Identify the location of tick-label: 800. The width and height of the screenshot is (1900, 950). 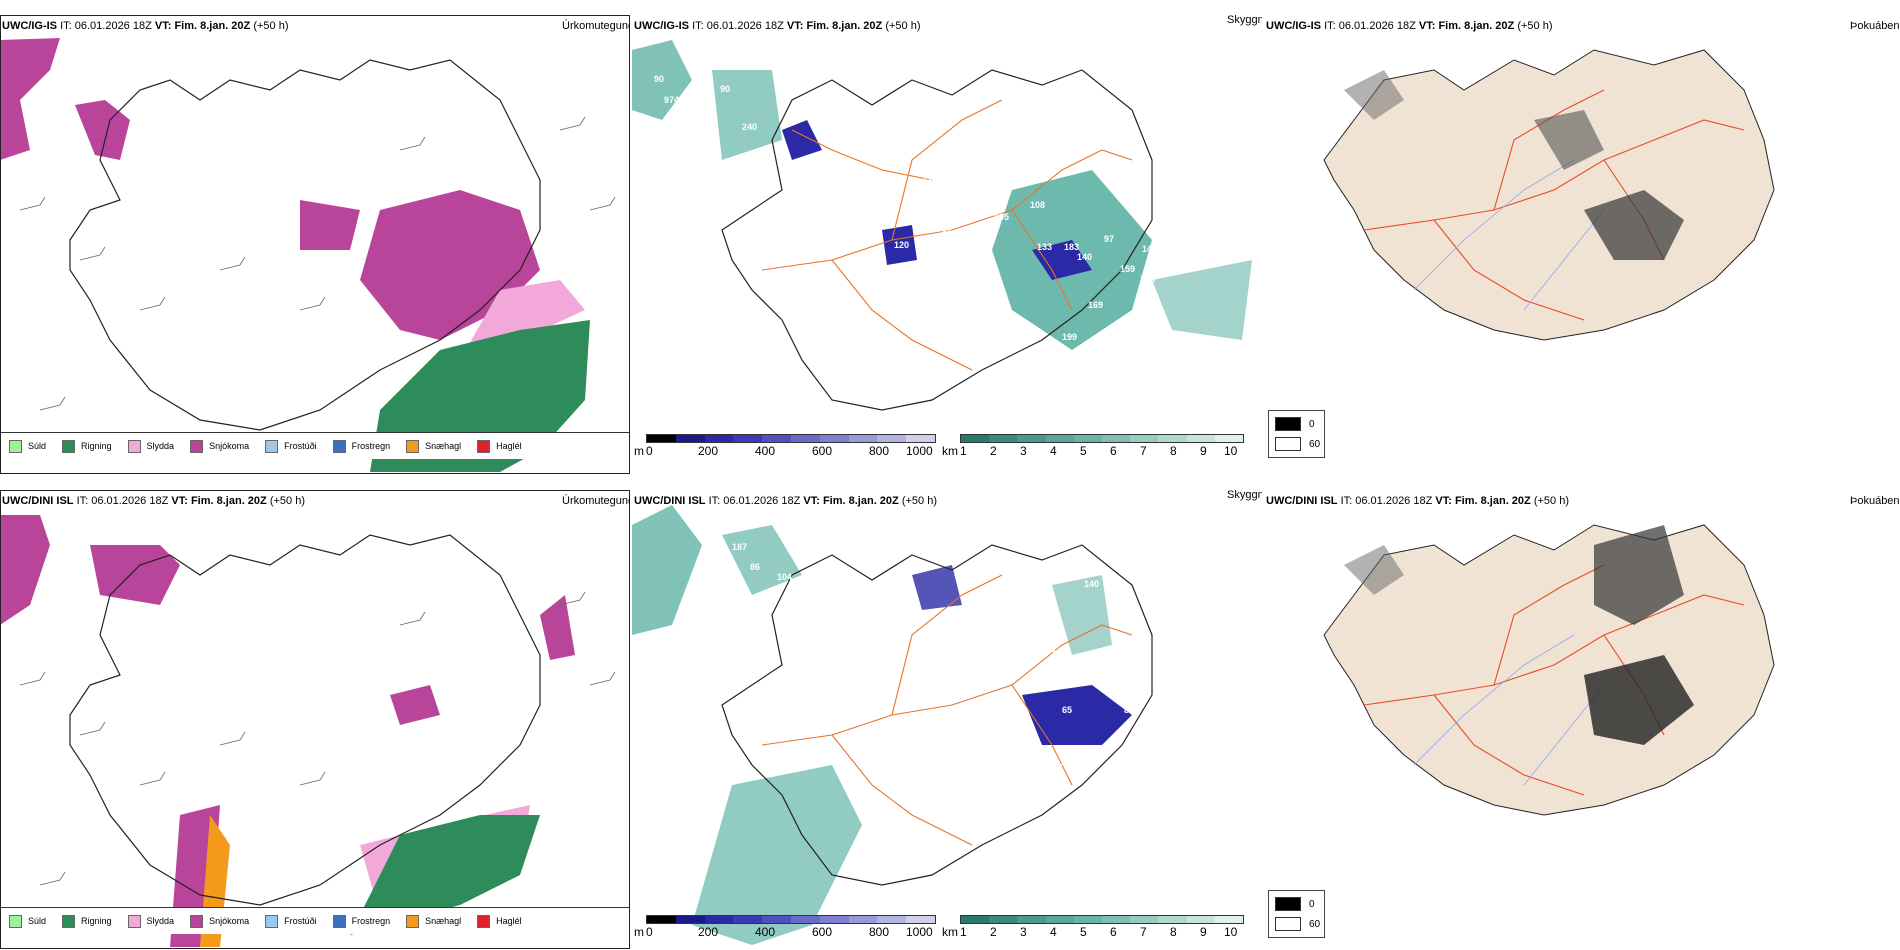
(879, 932).